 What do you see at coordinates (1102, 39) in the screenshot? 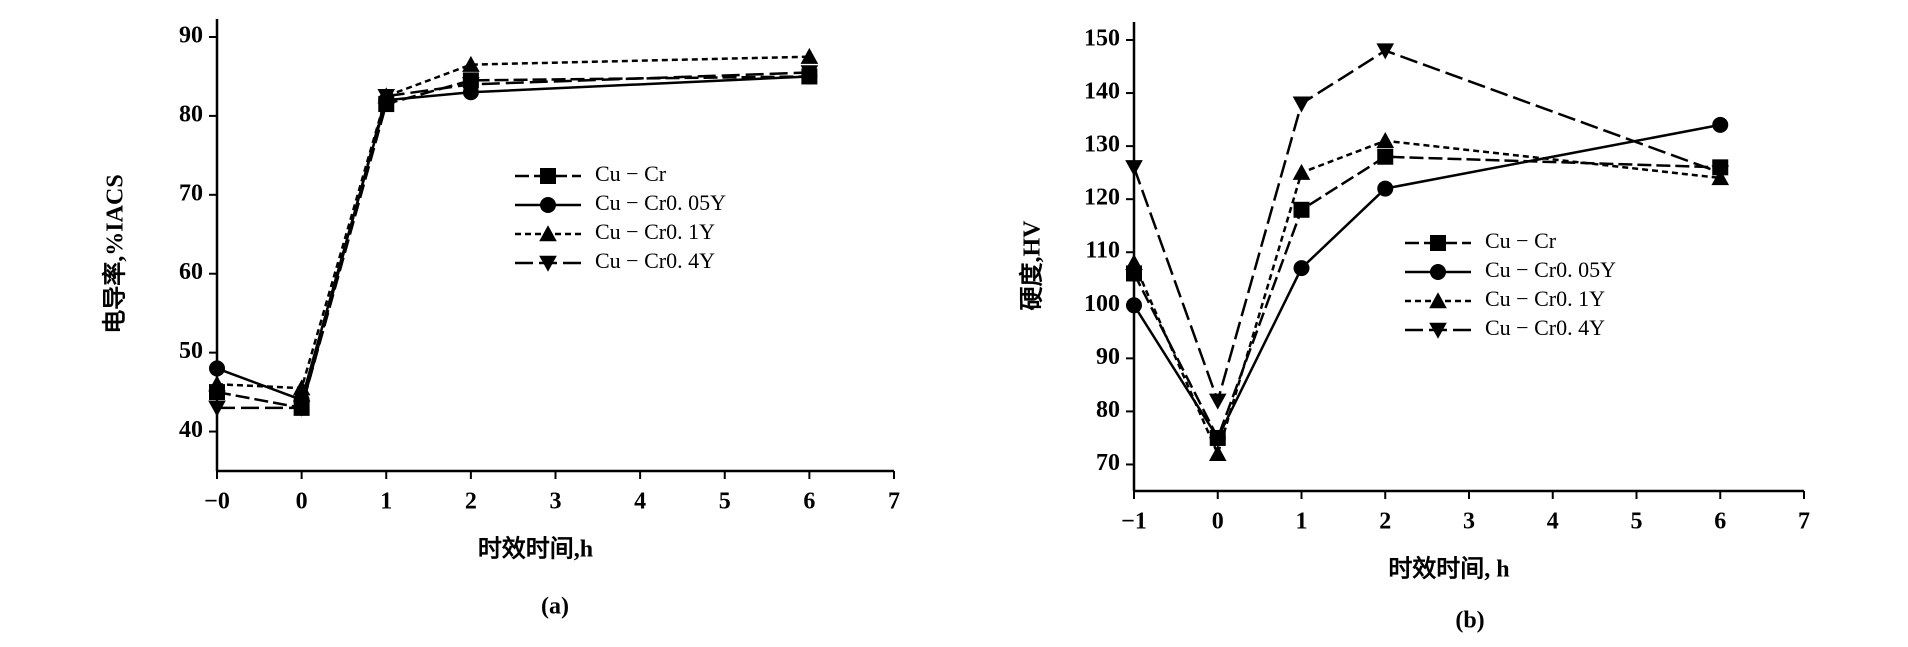
I see `y-tick-label: 150` at bounding box center [1102, 39].